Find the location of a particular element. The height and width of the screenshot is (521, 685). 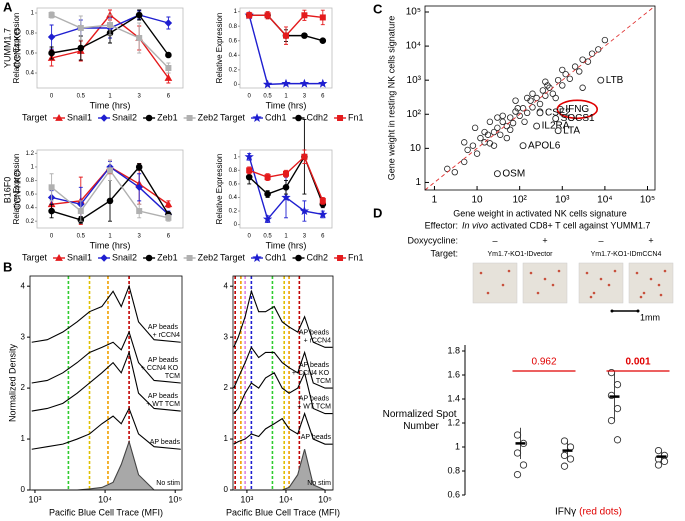

legend-label: Snail1 is located at coordinates (79, 117).